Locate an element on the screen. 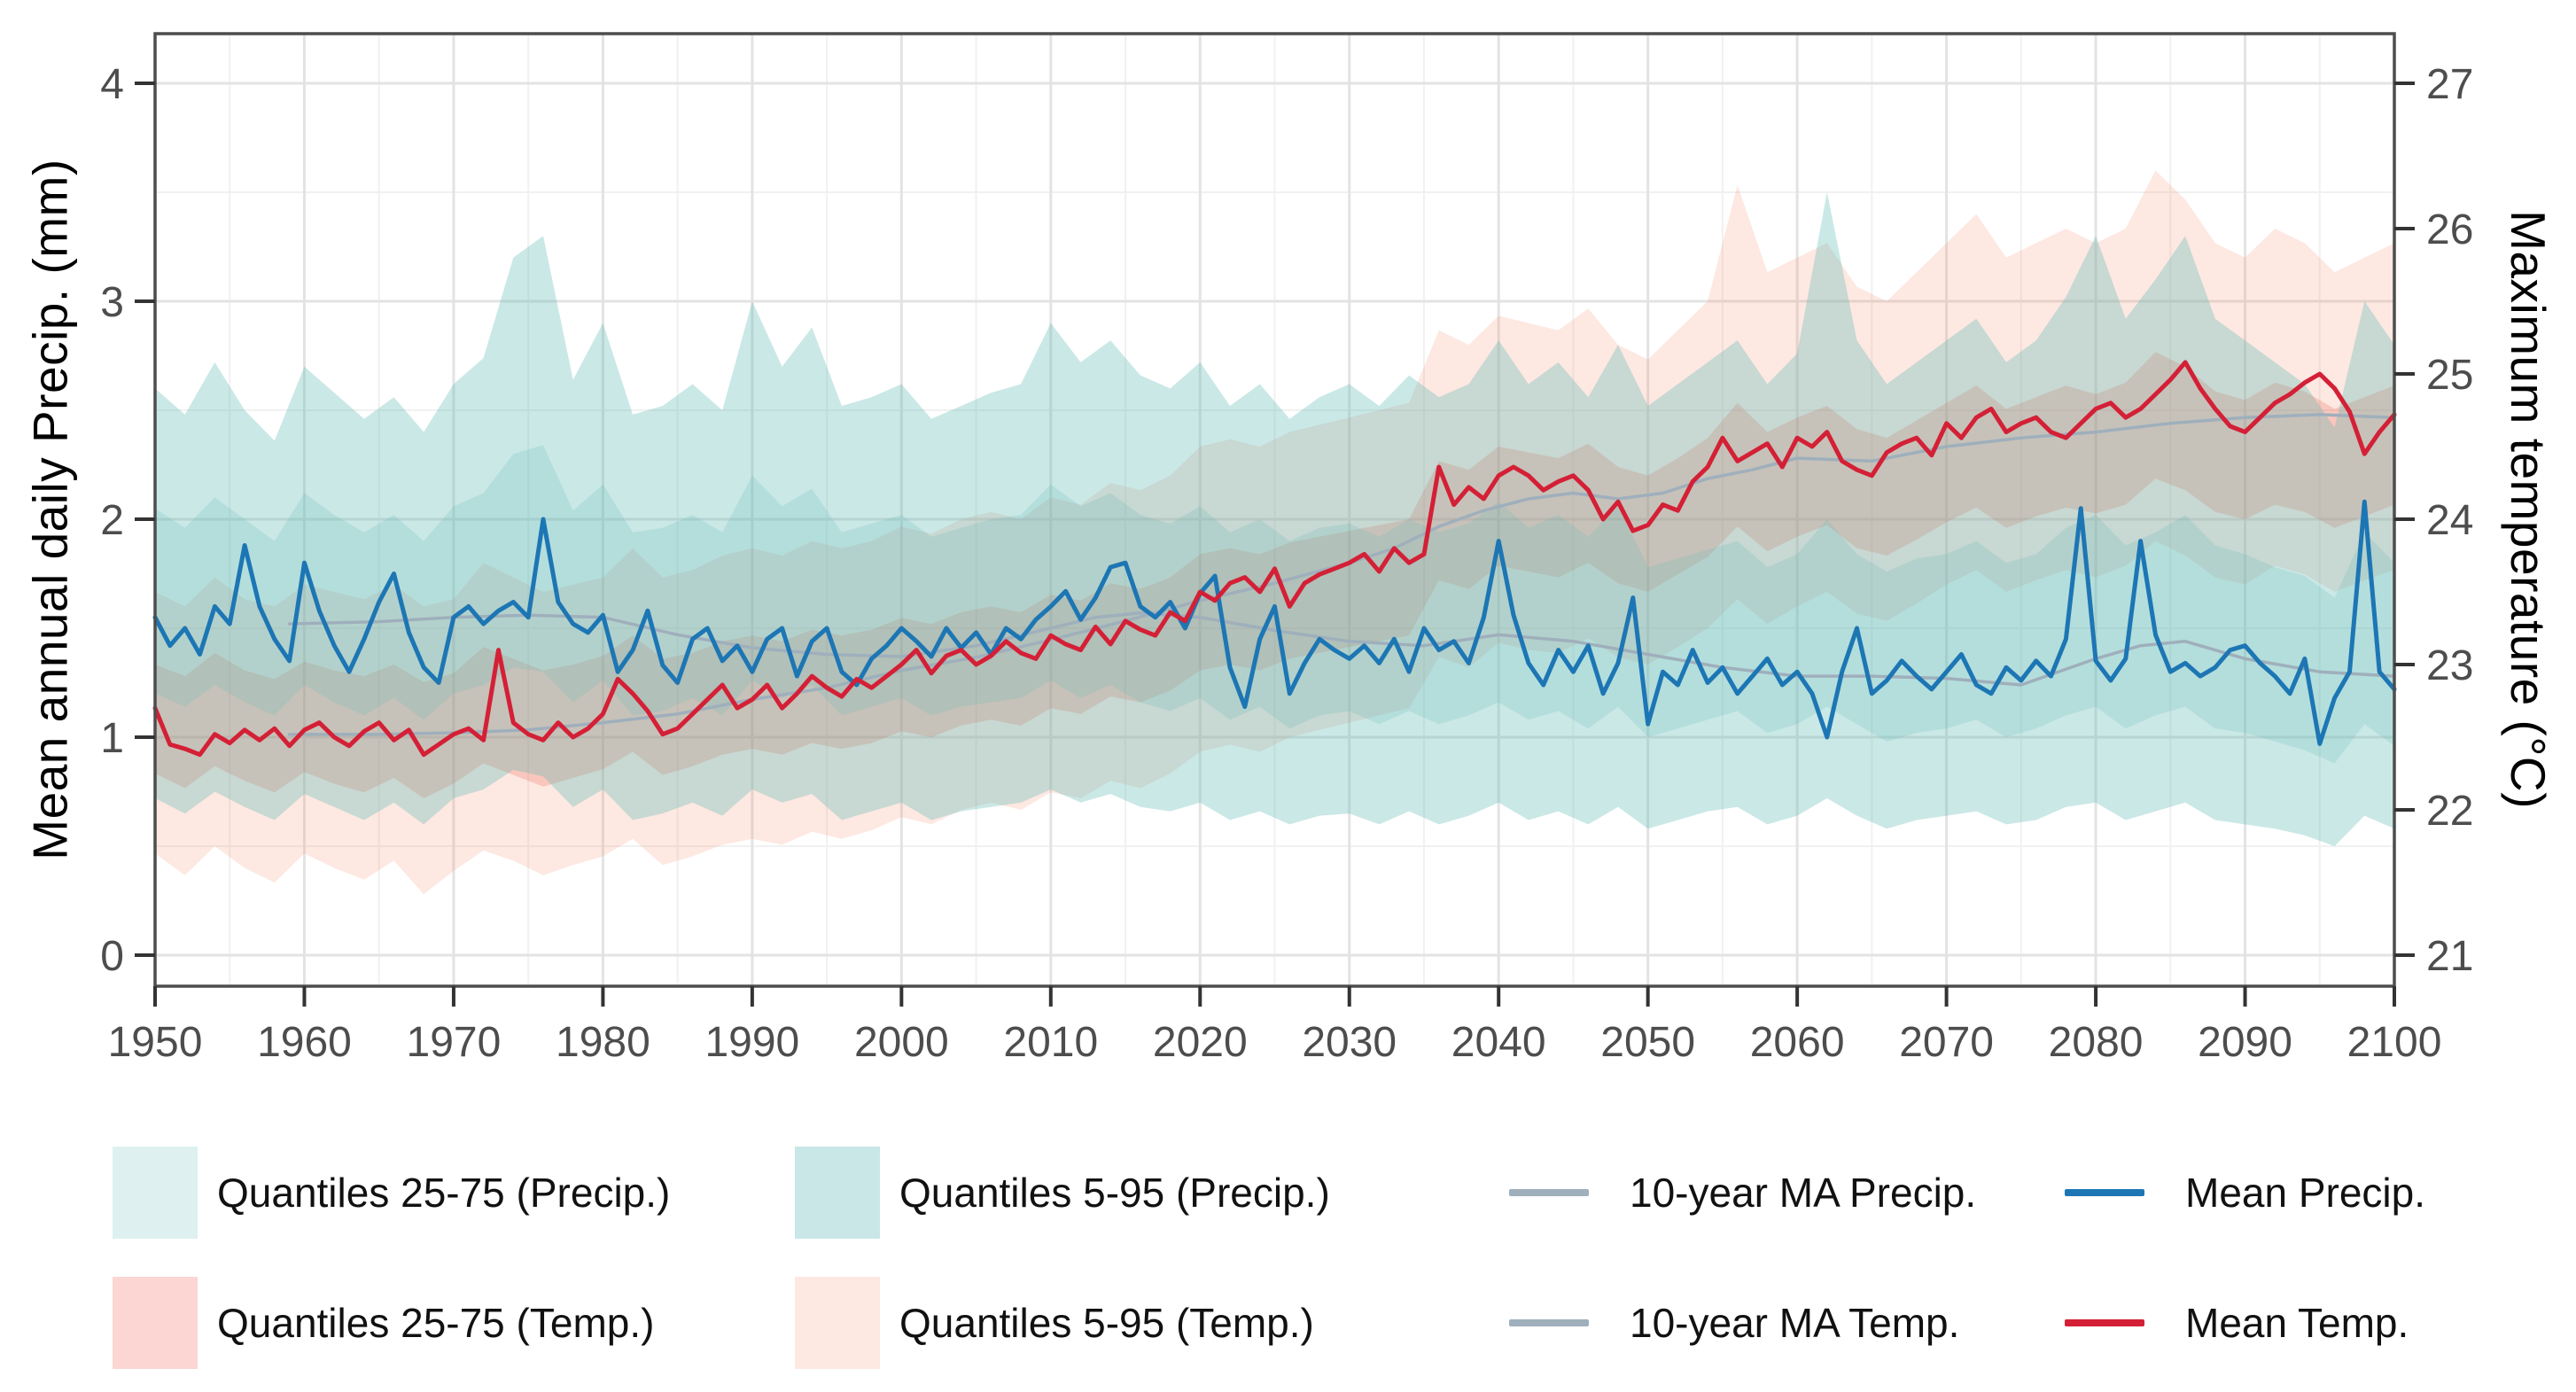 The width and height of the screenshot is (2576, 1392). svg-text: 1960 is located at coordinates (304, 1042).